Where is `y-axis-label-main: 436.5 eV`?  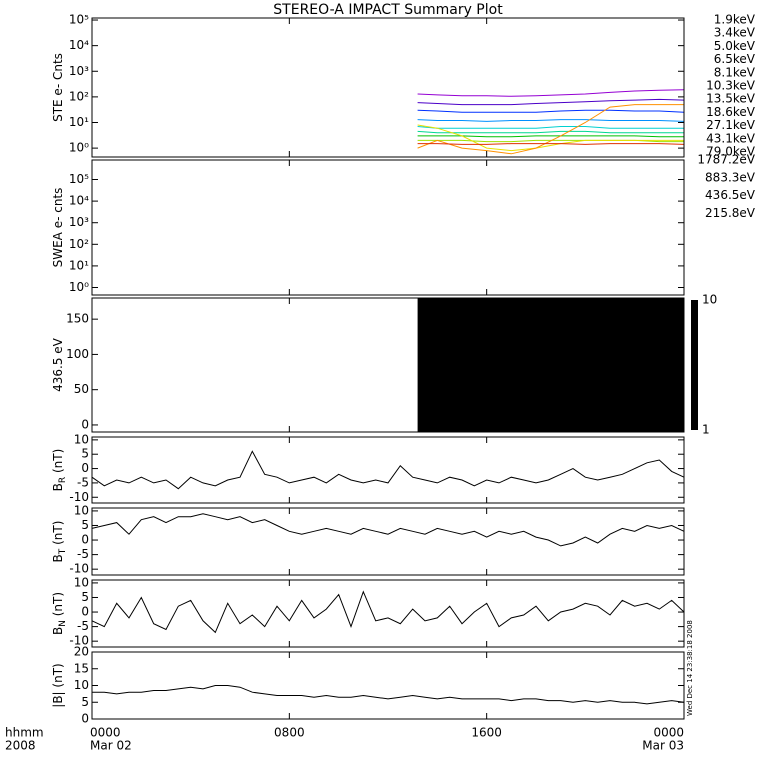 y-axis-label-main: 436.5 eV is located at coordinates (58, 364).